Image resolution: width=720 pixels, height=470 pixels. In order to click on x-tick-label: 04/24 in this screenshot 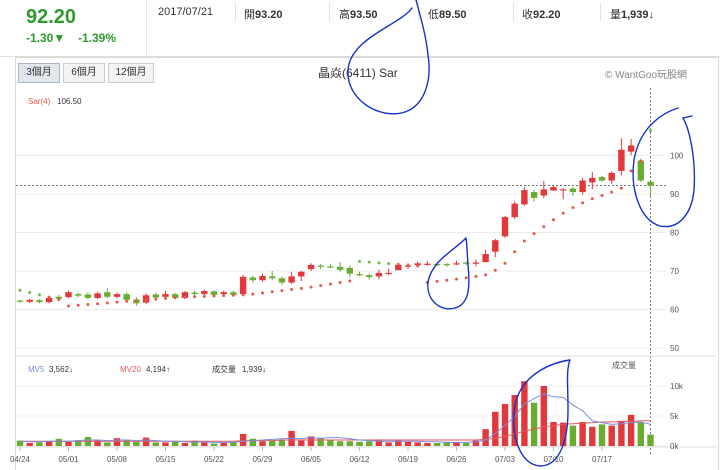, I will do `click(20, 459)`.